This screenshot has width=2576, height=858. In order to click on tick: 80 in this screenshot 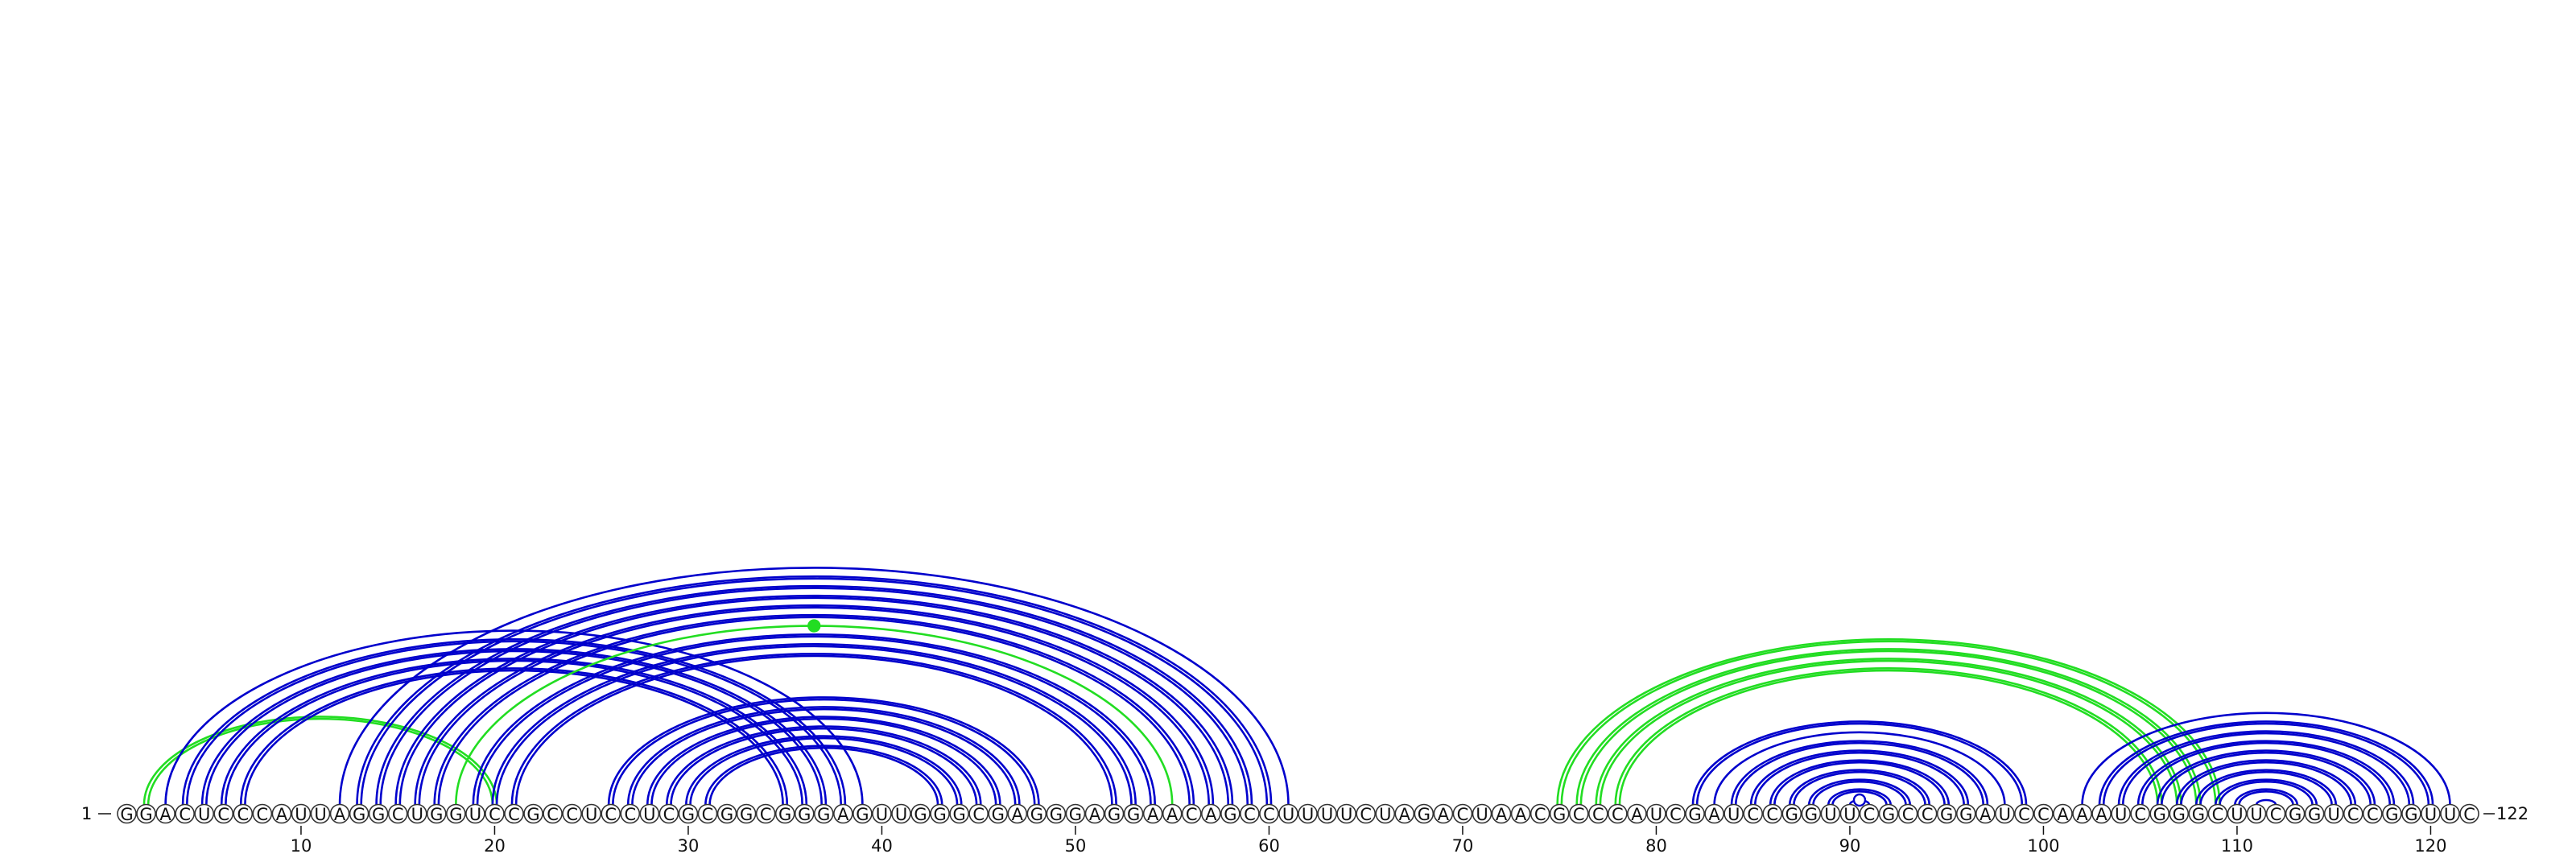, I will do `click(1656, 841)`.